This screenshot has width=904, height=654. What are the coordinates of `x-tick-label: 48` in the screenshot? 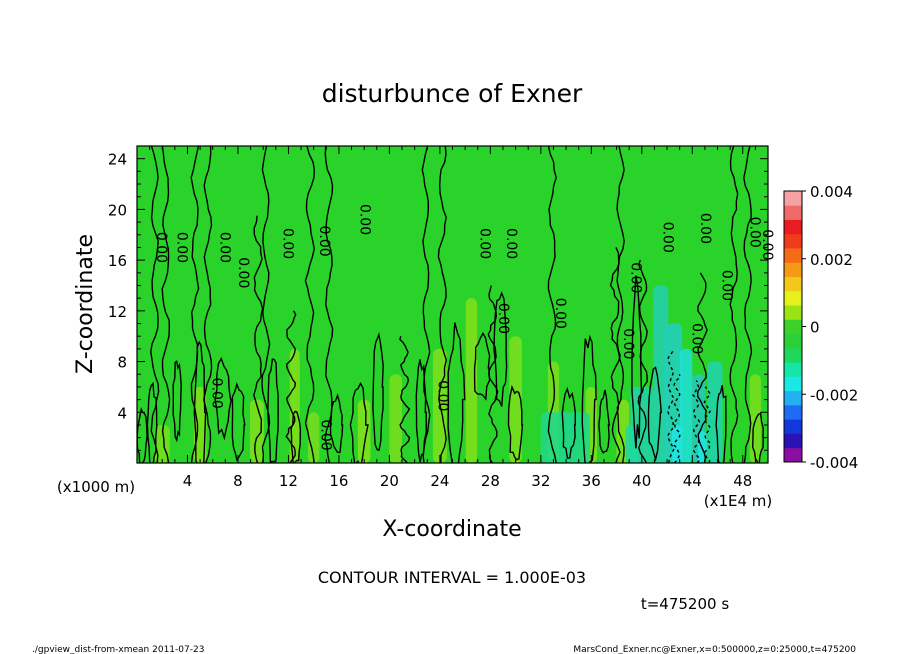 It's located at (742, 481).